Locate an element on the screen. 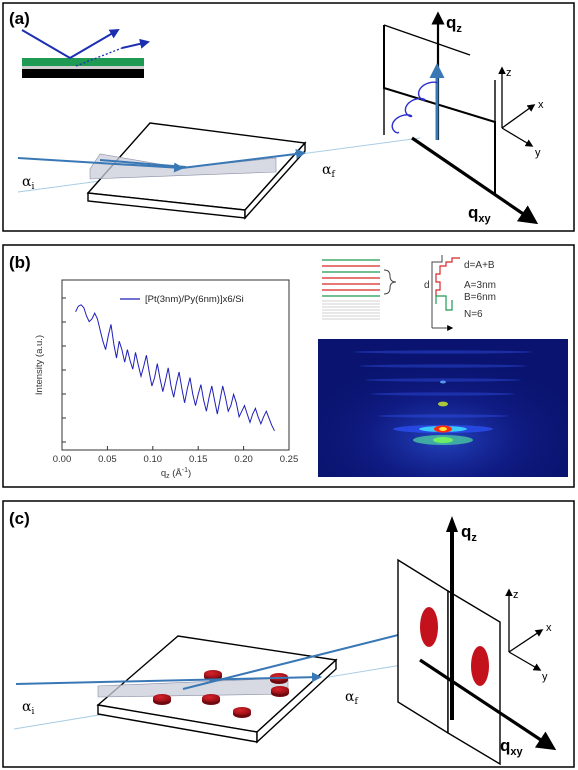 The image size is (578, 770). panel-a-label: (a) is located at coordinates (19, 18).